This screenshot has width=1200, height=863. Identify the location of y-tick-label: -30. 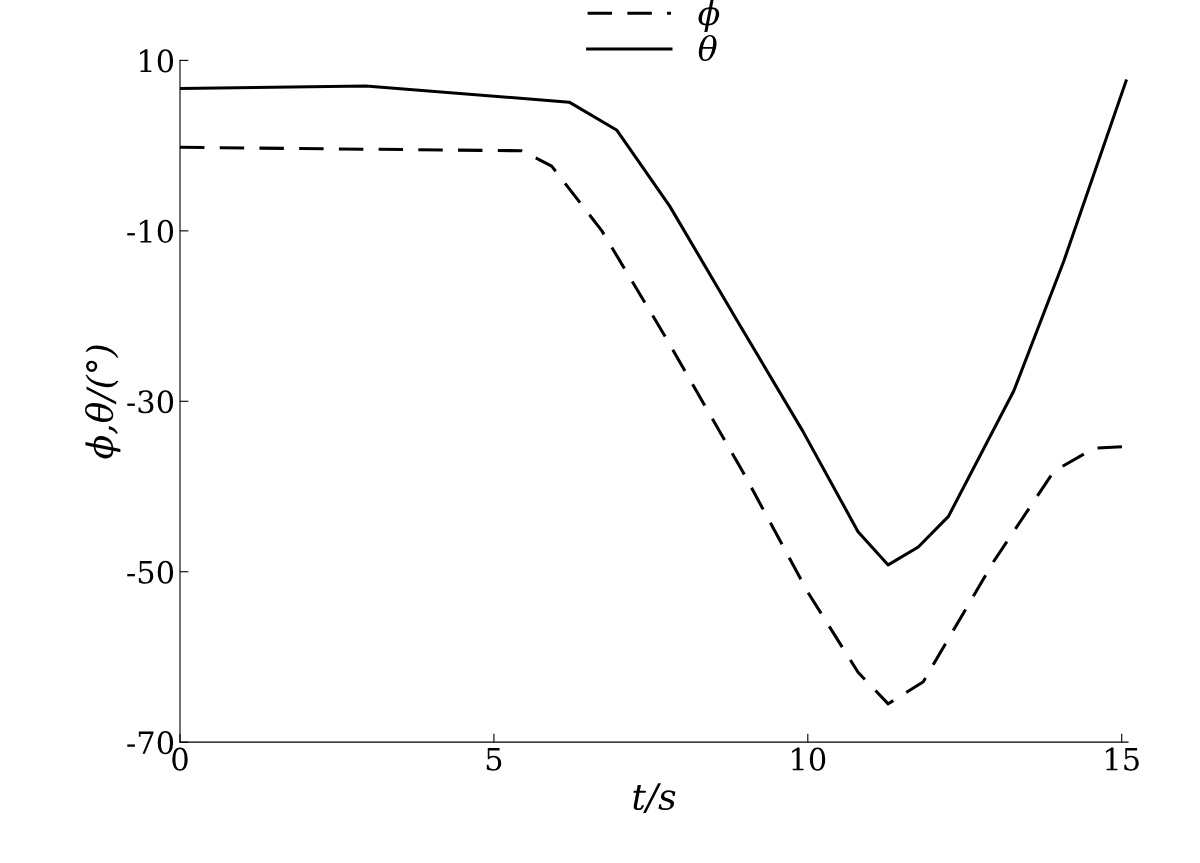
(150, 402).